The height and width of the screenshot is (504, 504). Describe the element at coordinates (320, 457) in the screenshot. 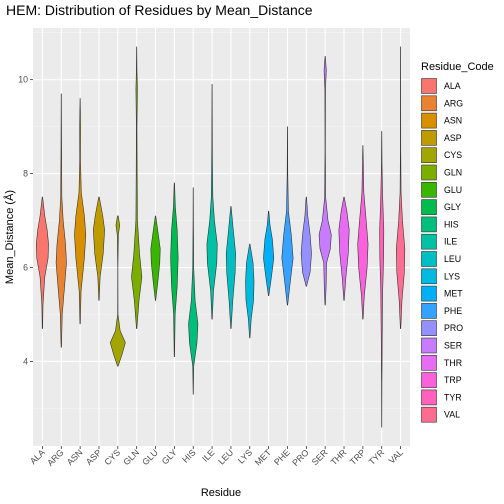

I see `x-tick-label: SER` at that location.